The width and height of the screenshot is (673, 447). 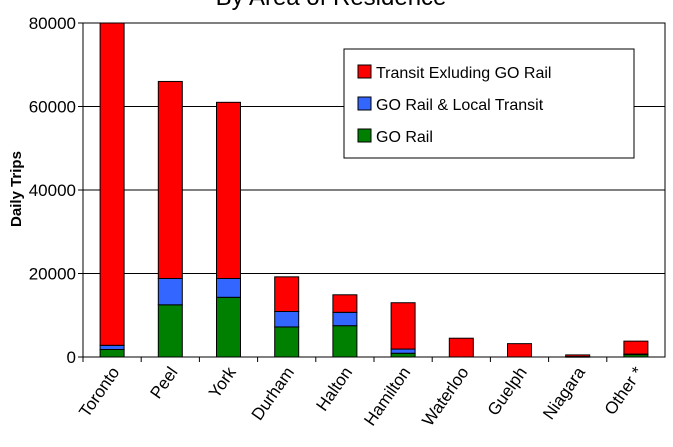 I want to click on y-tick-labels: 0 20000 40000 60000 80000, so click(x=56, y=190).